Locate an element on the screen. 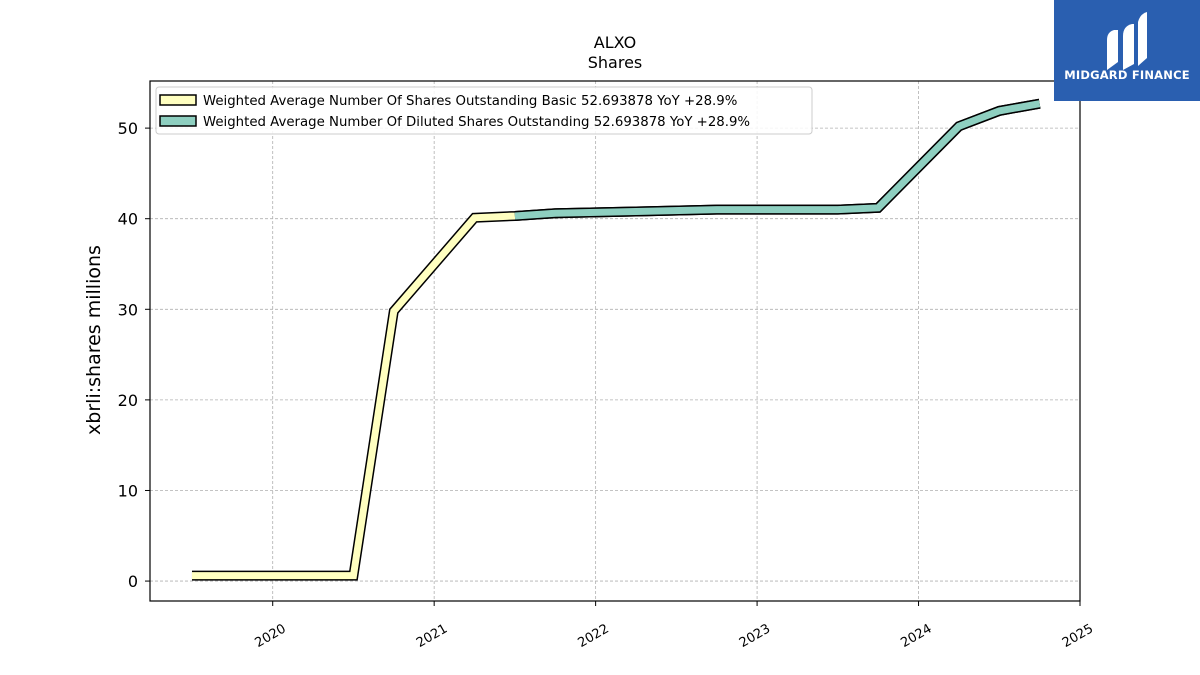 The image size is (1200, 675). y-tick-label: 20 is located at coordinates (128, 400).